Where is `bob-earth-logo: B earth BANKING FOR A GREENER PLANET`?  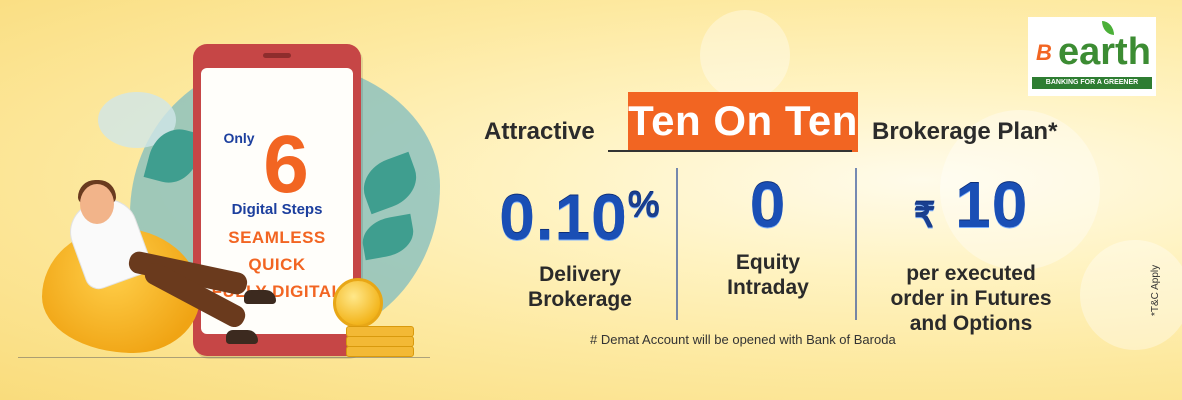 bob-earth-logo: B earth BANKING FOR A GREENER PLANET is located at coordinates (1092, 57).